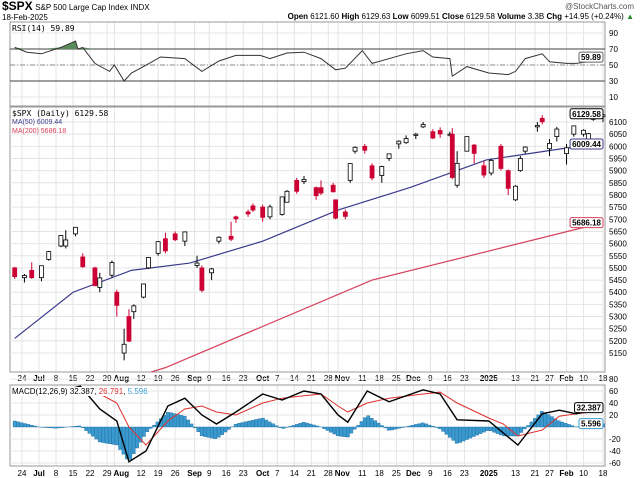 This screenshot has width=640, height=478. Describe the element at coordinates (43, 28) in the screenshot. I see `rsi-legend: RSI(14) 59.89` at that location.